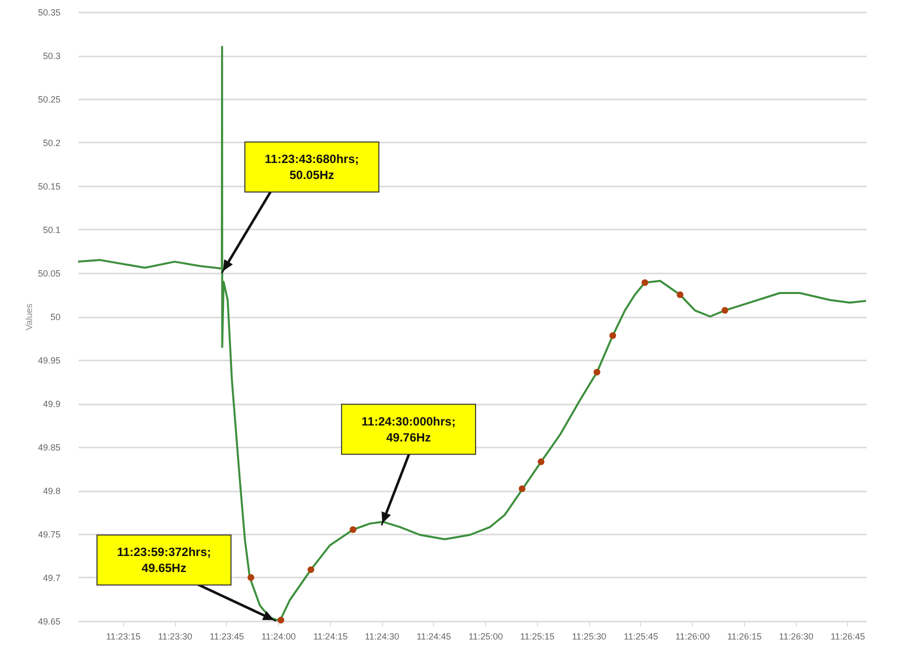  What do you see at coordinates (51, 491) in the screenshot?
I see `y-tick-label: 49.8` at bounding box center [51, 491].